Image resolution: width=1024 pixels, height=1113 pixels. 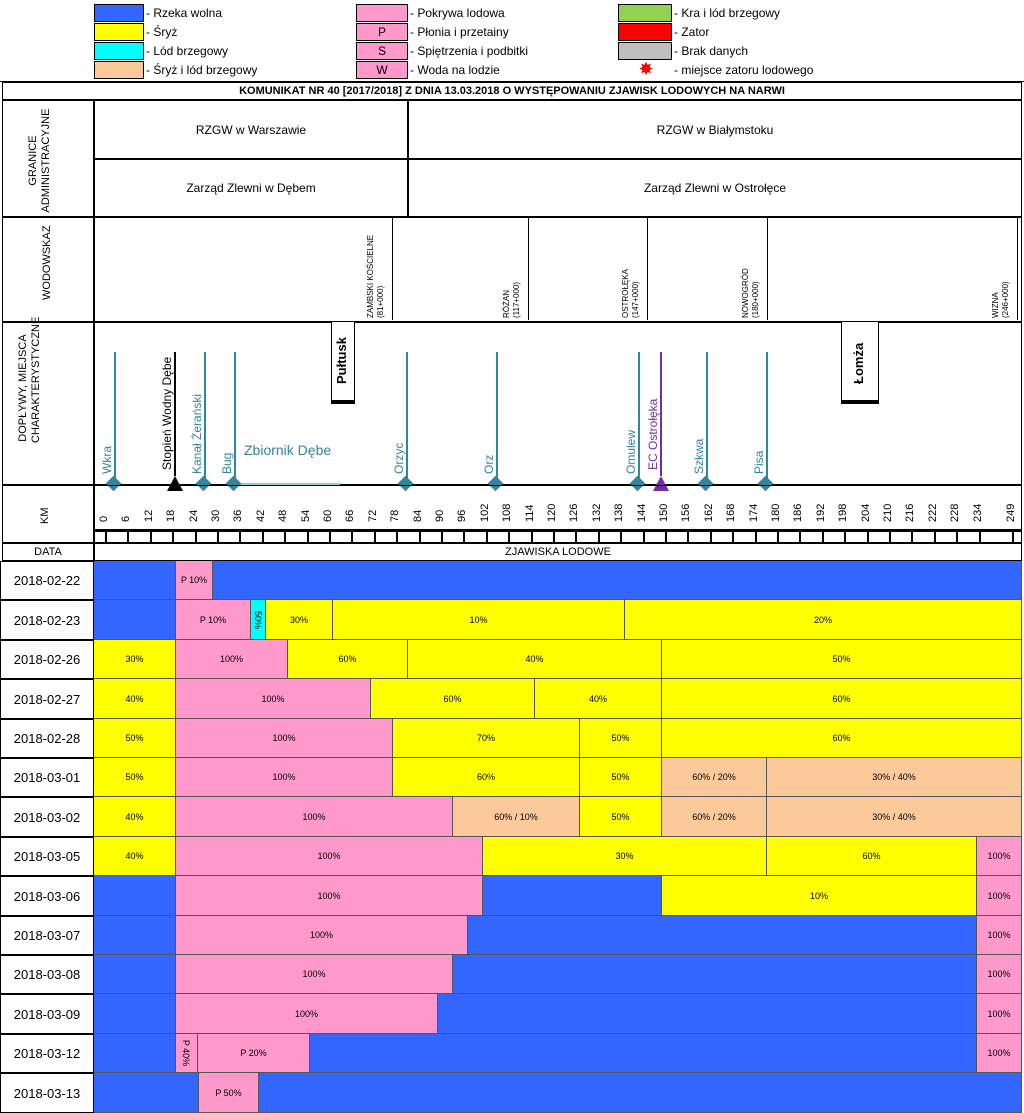 I want to click on km-tick-label-1: 6, so click(x=126, y=518).